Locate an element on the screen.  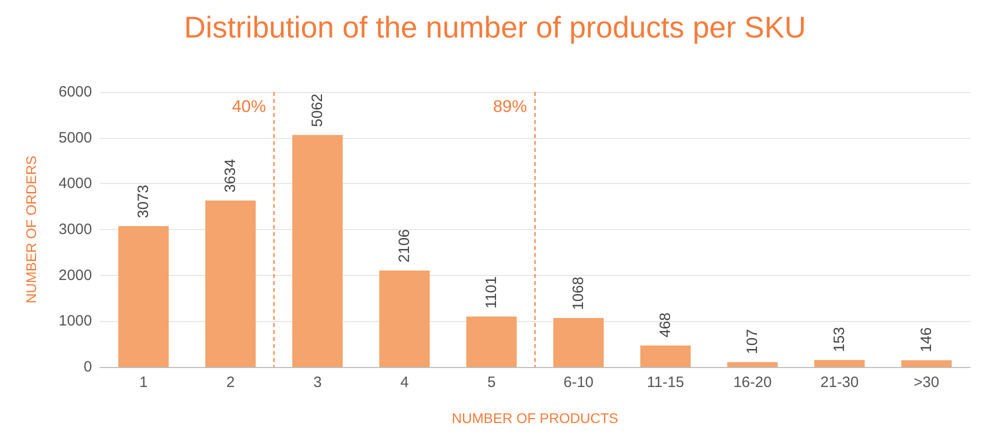
y-tick-label: 0 is located at coordinates (88, 367).